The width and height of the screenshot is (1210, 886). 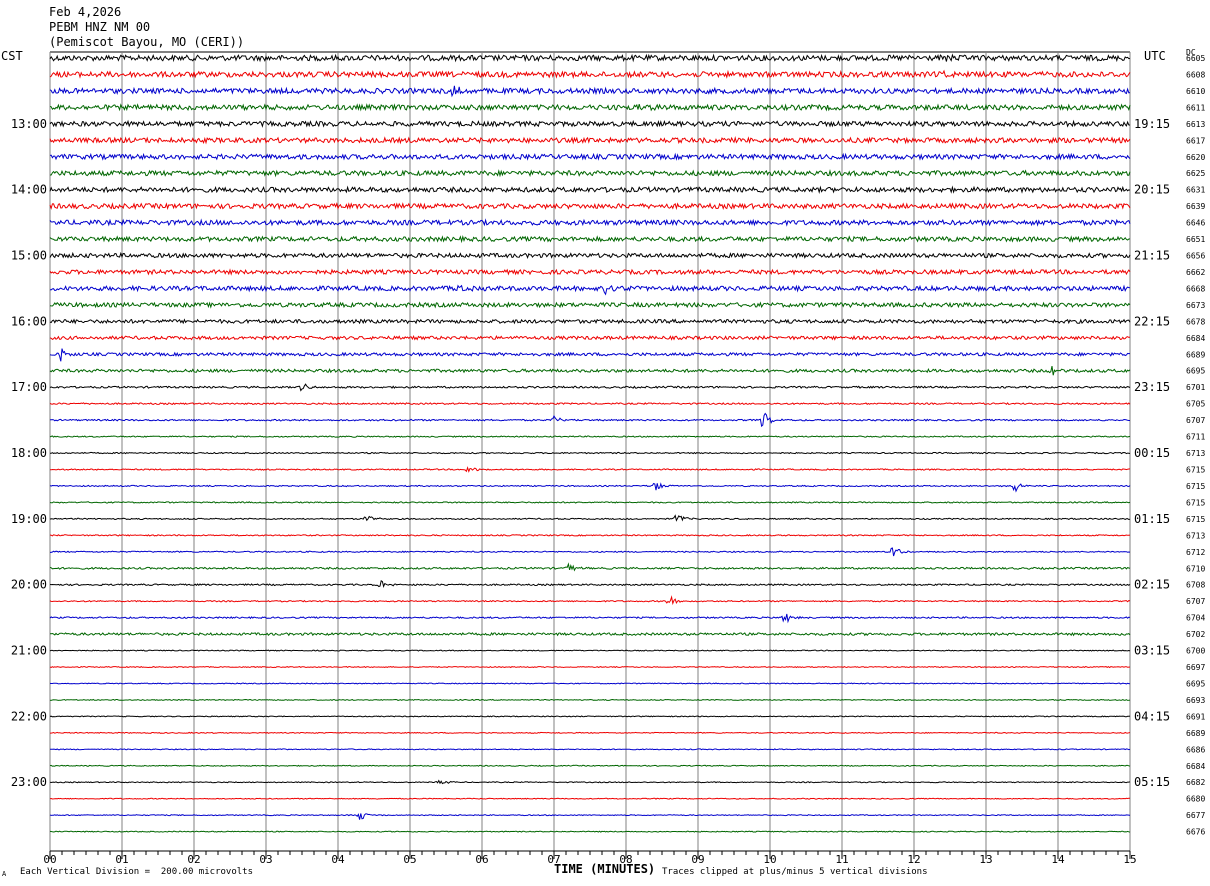 What do you see at coordinates (1195, 832) in the screenshot?
I see `dc-offset-label: 6676` at bounding box center [1195, 832].